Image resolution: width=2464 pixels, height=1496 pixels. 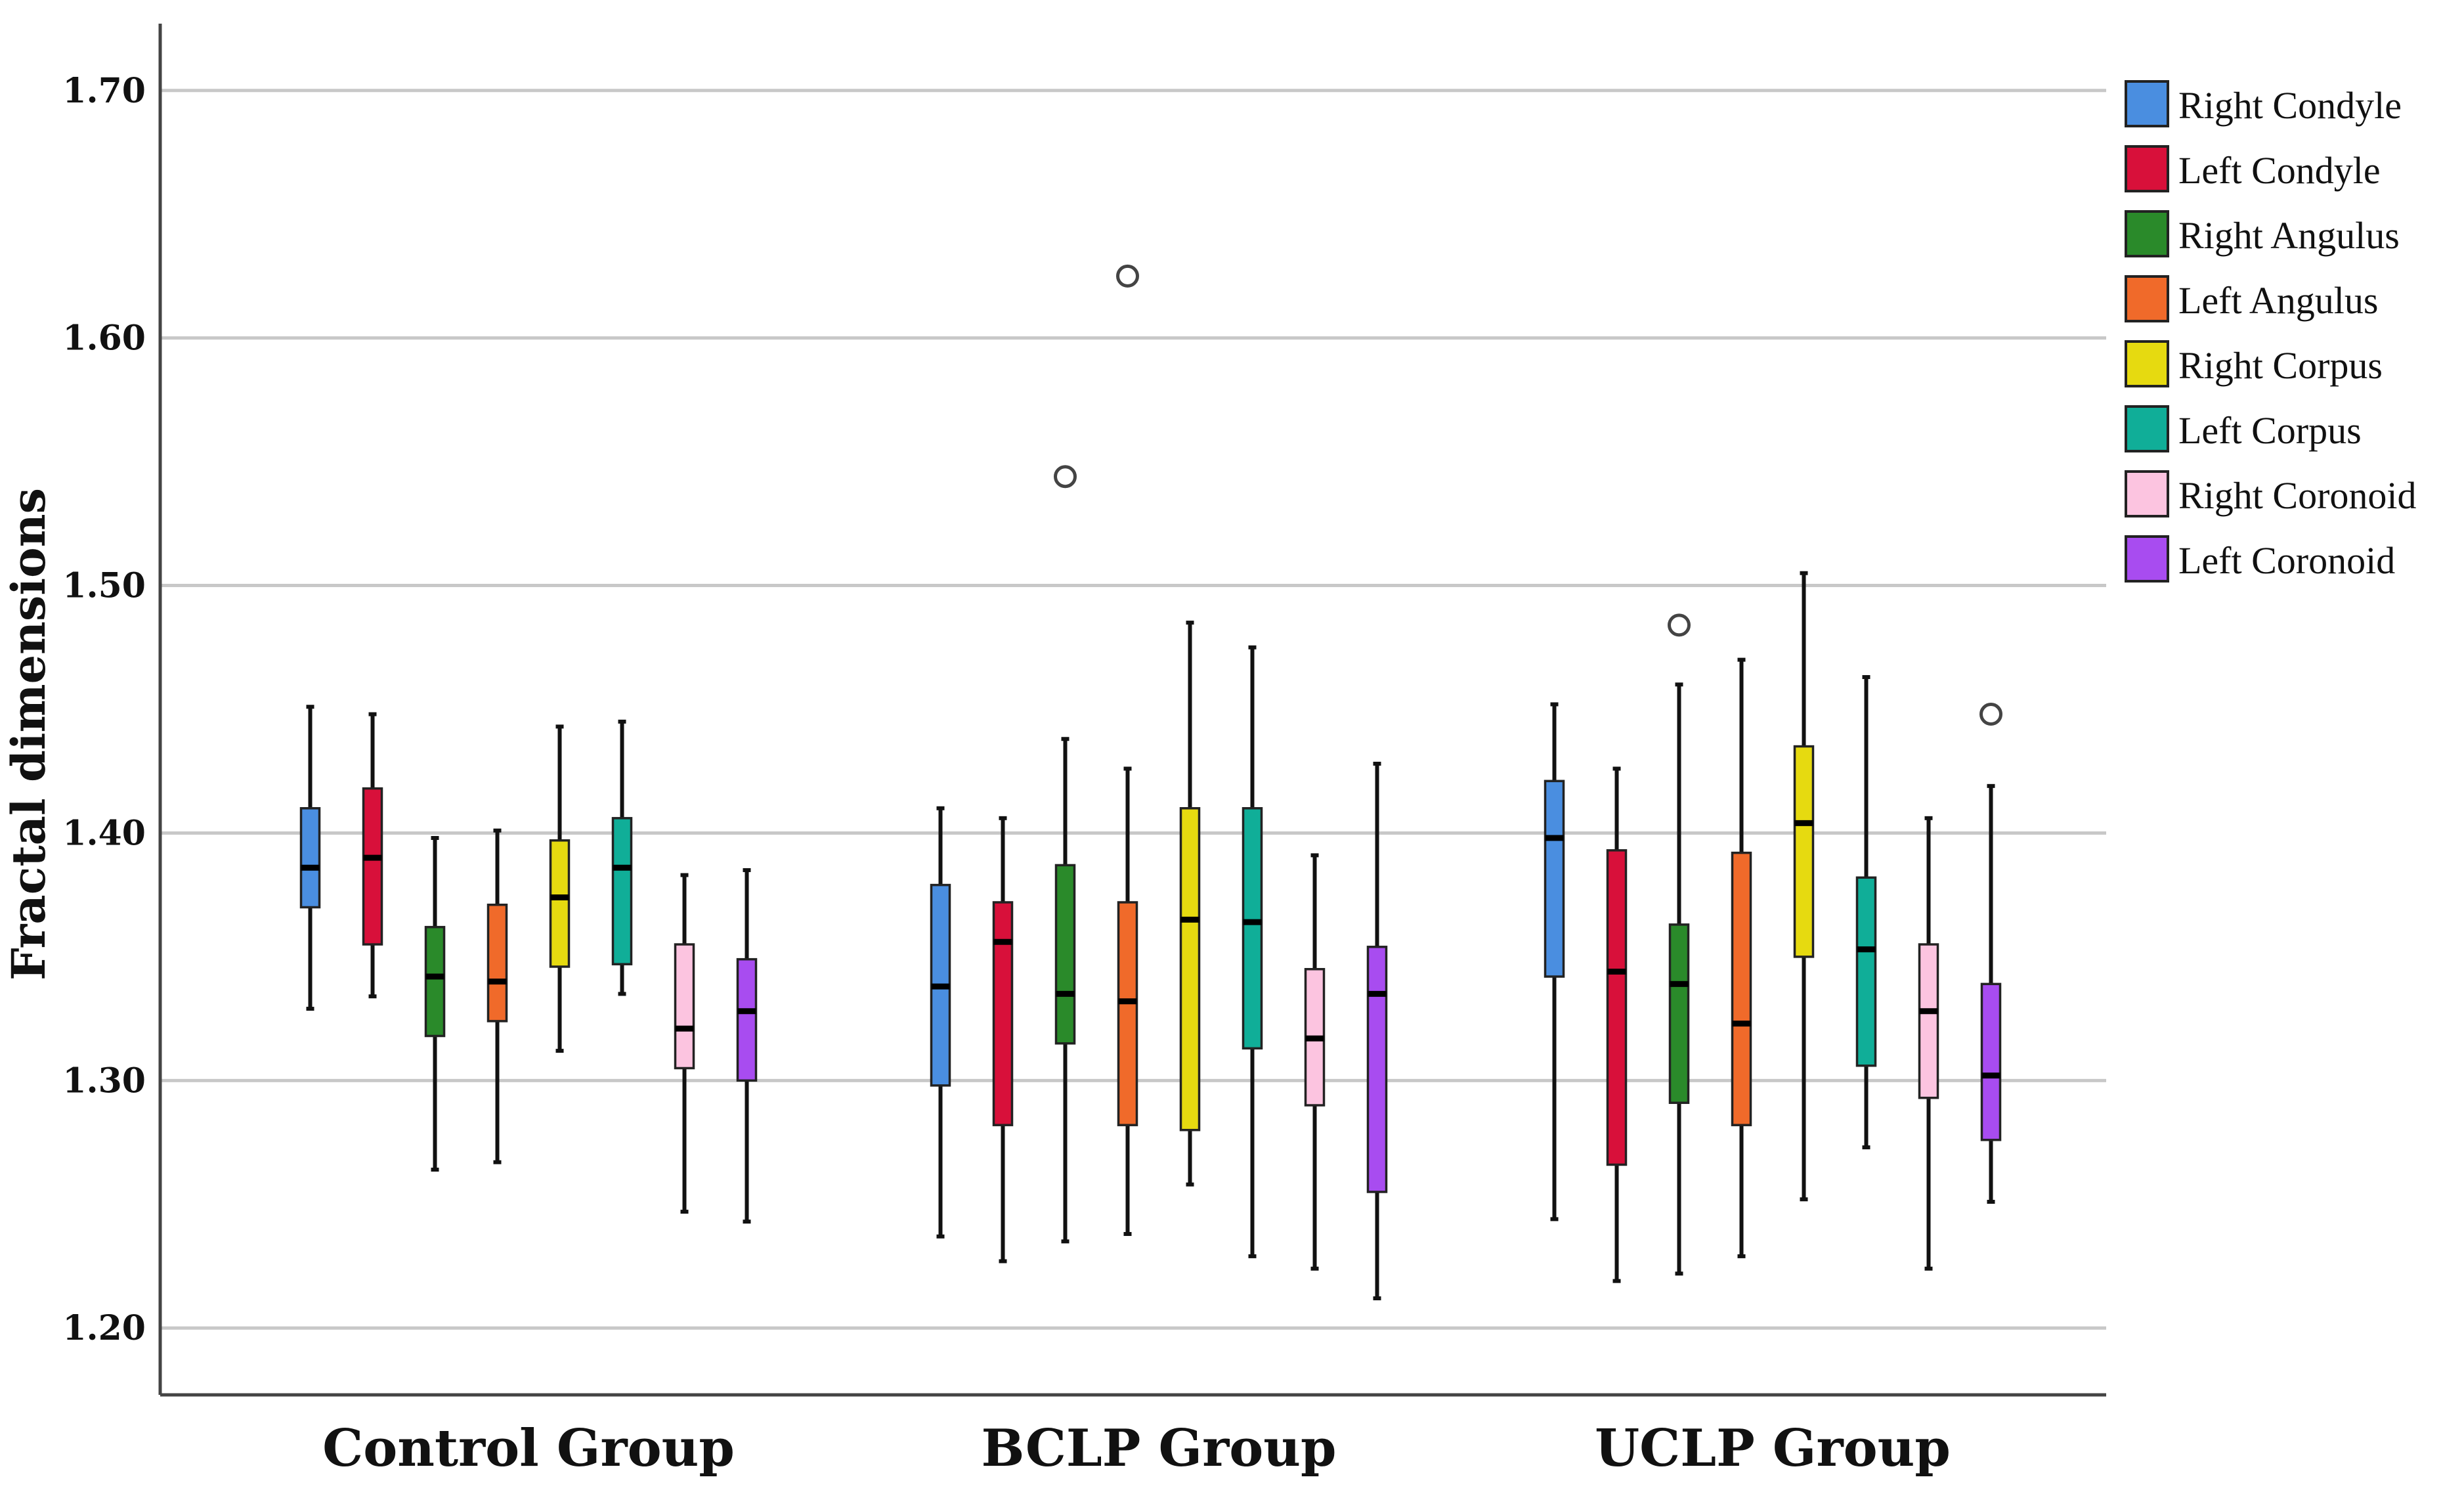 What do you see at coordinates (2289, 236) in the screenshot?
I see `legend-label: Right Angulus` at bounding box center [2289, 236].